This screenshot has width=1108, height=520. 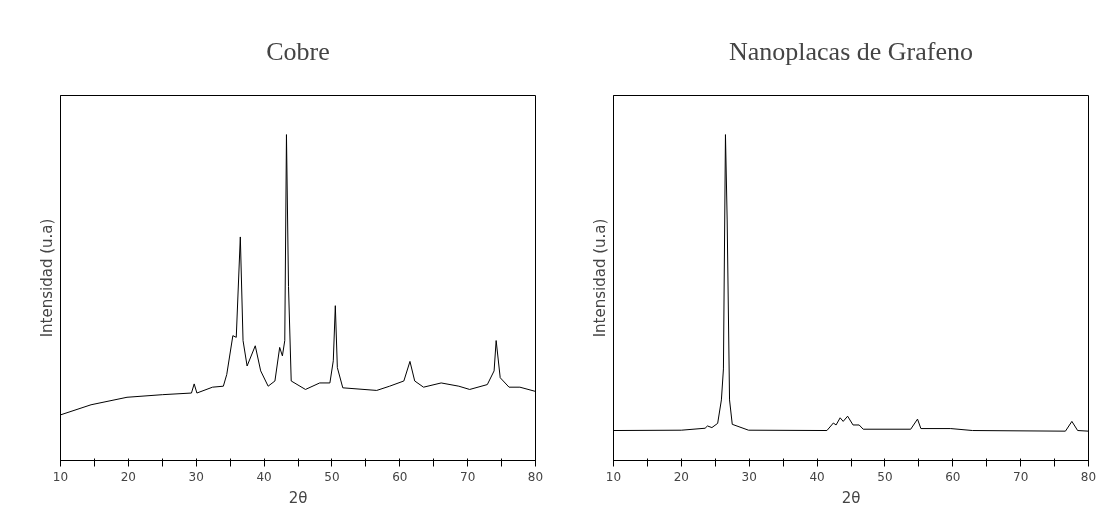 I want to click on chart-title: Nanoplacas de Grafeno, so click(x=851, y=51).